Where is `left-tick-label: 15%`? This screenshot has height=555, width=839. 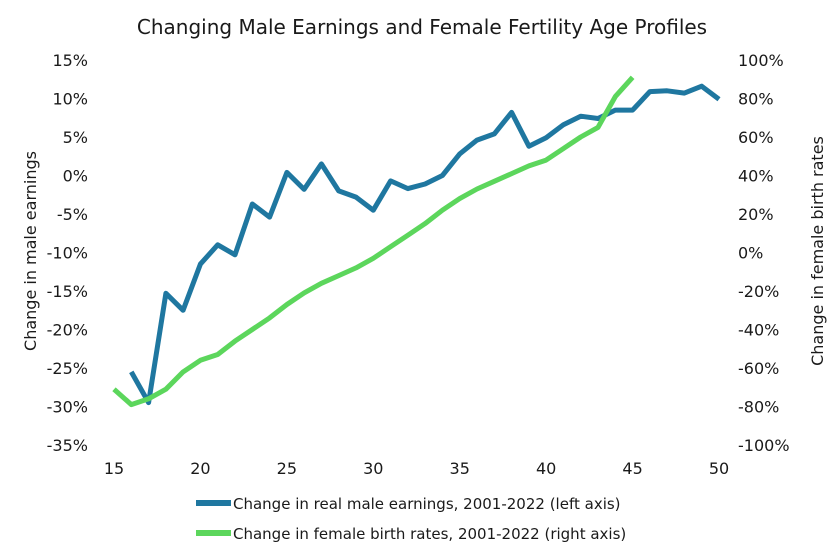
left-tick-label: 15% is located at coordinates (70, 60).